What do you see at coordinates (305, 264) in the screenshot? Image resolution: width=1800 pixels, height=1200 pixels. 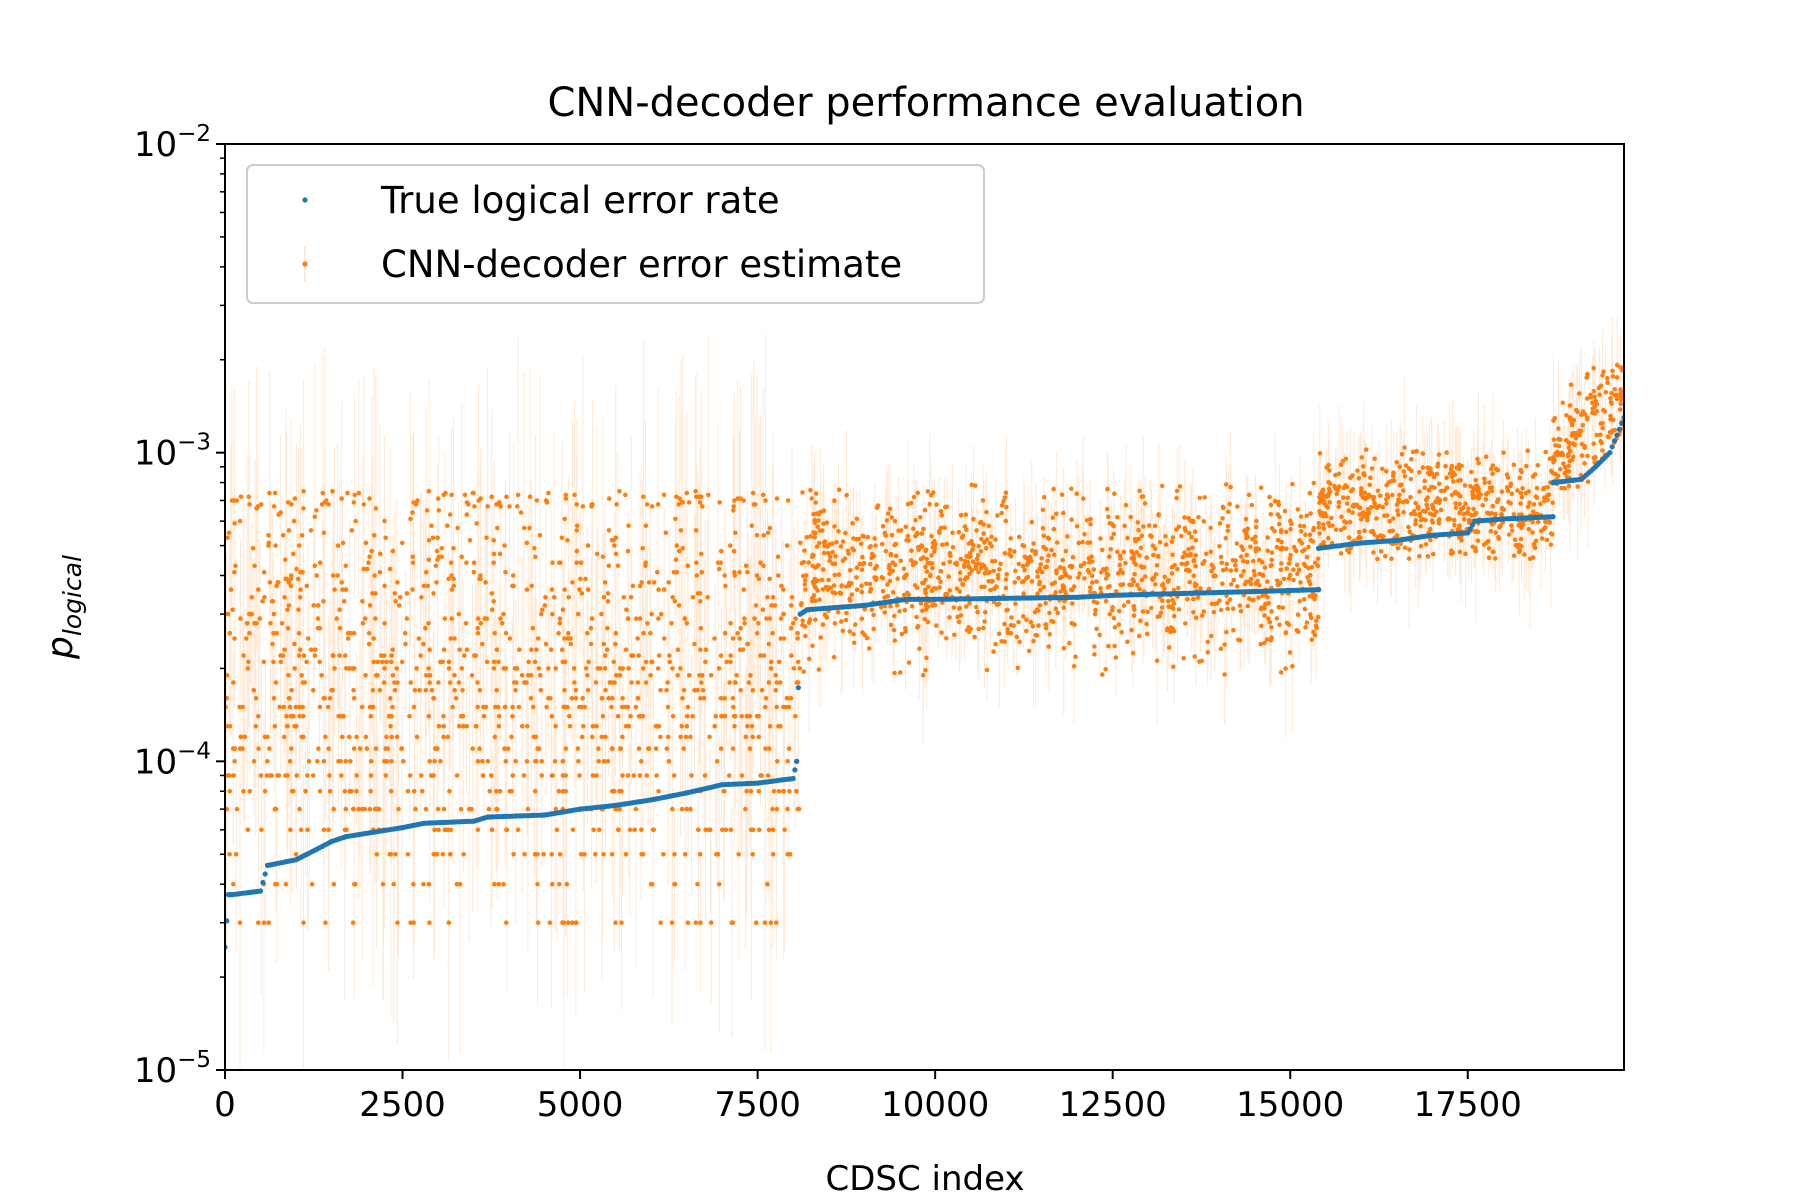 I see `legend-marker-cnn` at bounding box center [305, 264].